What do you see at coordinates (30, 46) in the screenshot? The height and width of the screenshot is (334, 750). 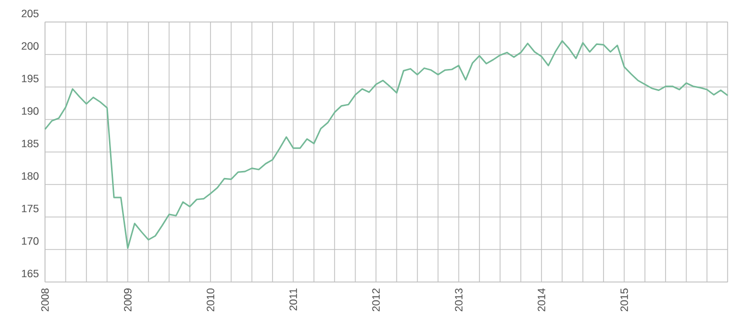 I see `y-tick-label: 200` at bounding box center [30, 46].